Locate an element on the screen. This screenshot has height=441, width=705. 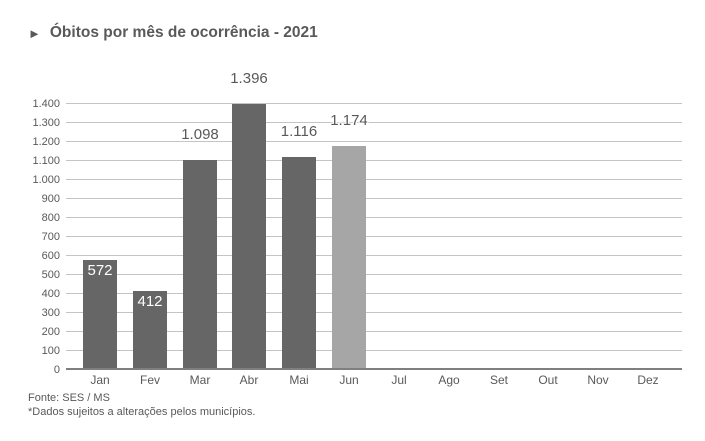
data-label: 1.116 is located at coordinates (299, 131).